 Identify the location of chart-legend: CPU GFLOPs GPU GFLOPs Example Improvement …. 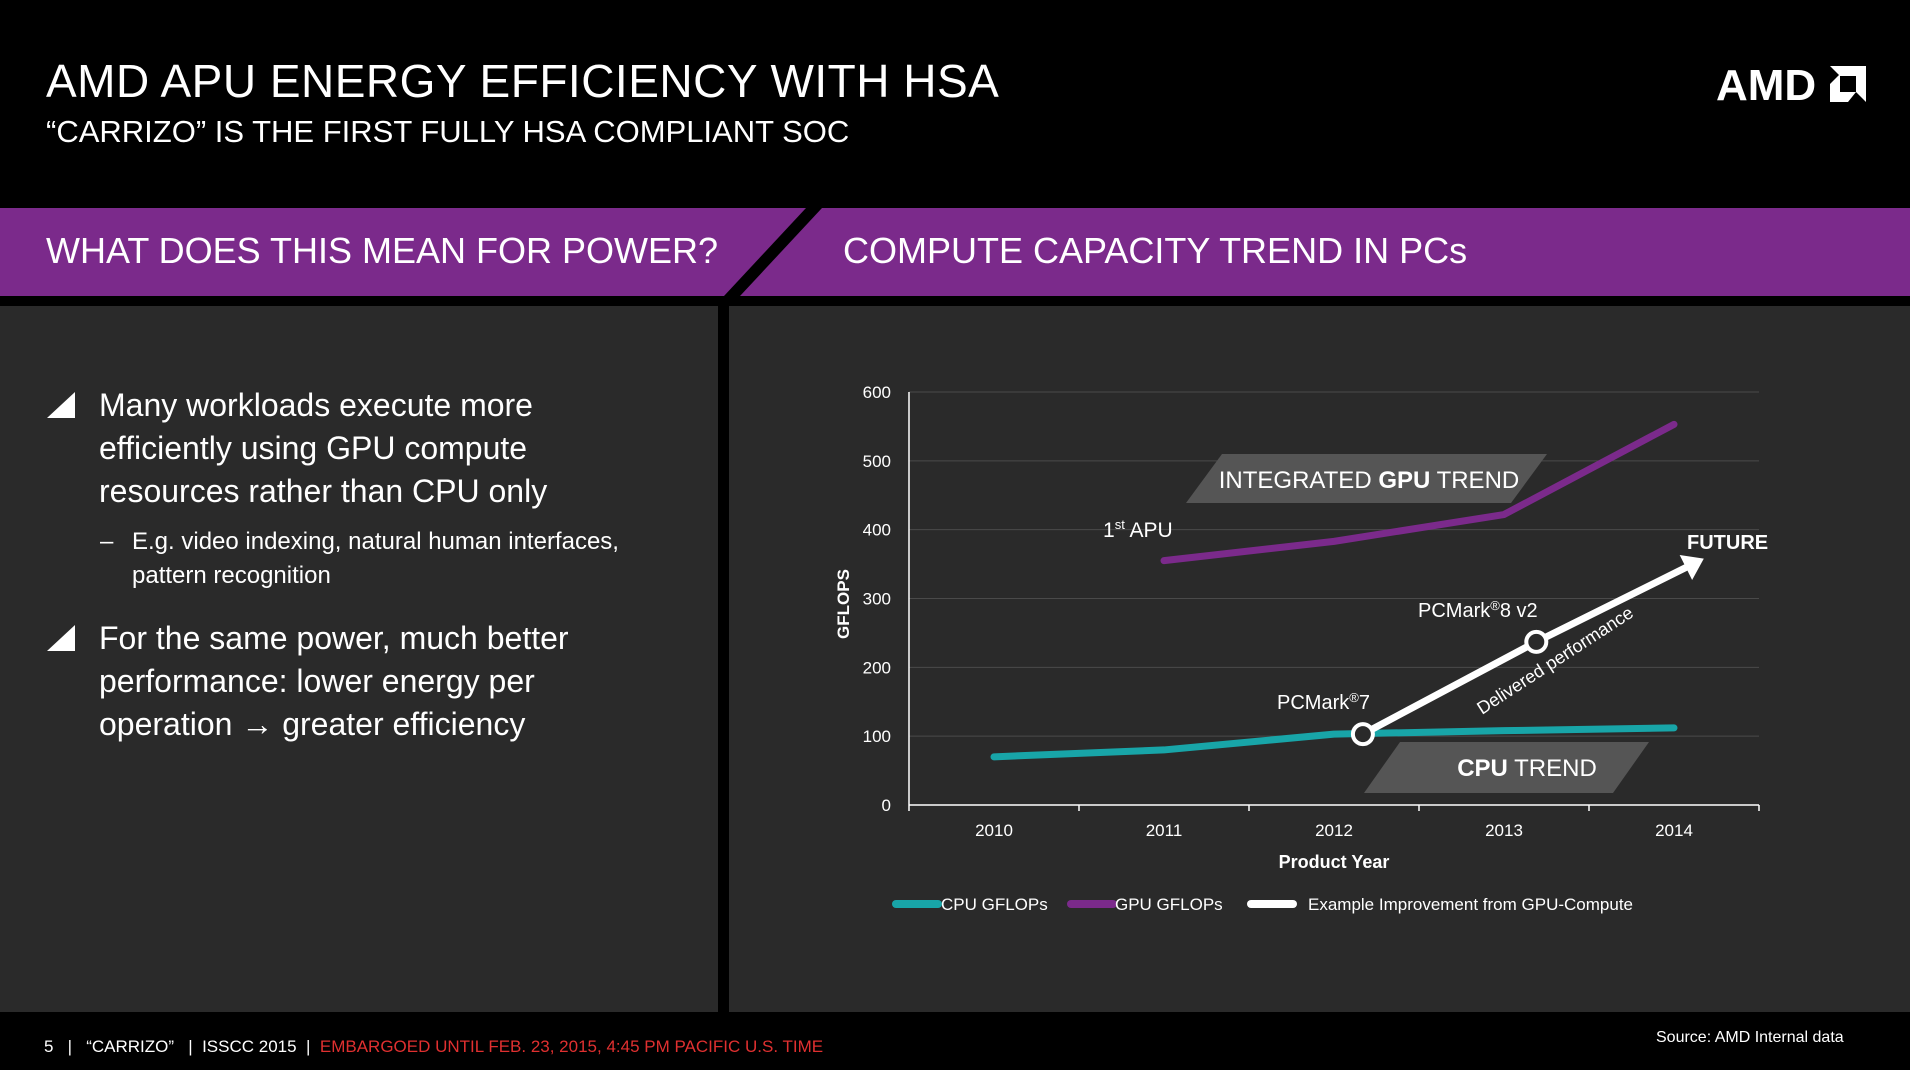
(1262, 904).